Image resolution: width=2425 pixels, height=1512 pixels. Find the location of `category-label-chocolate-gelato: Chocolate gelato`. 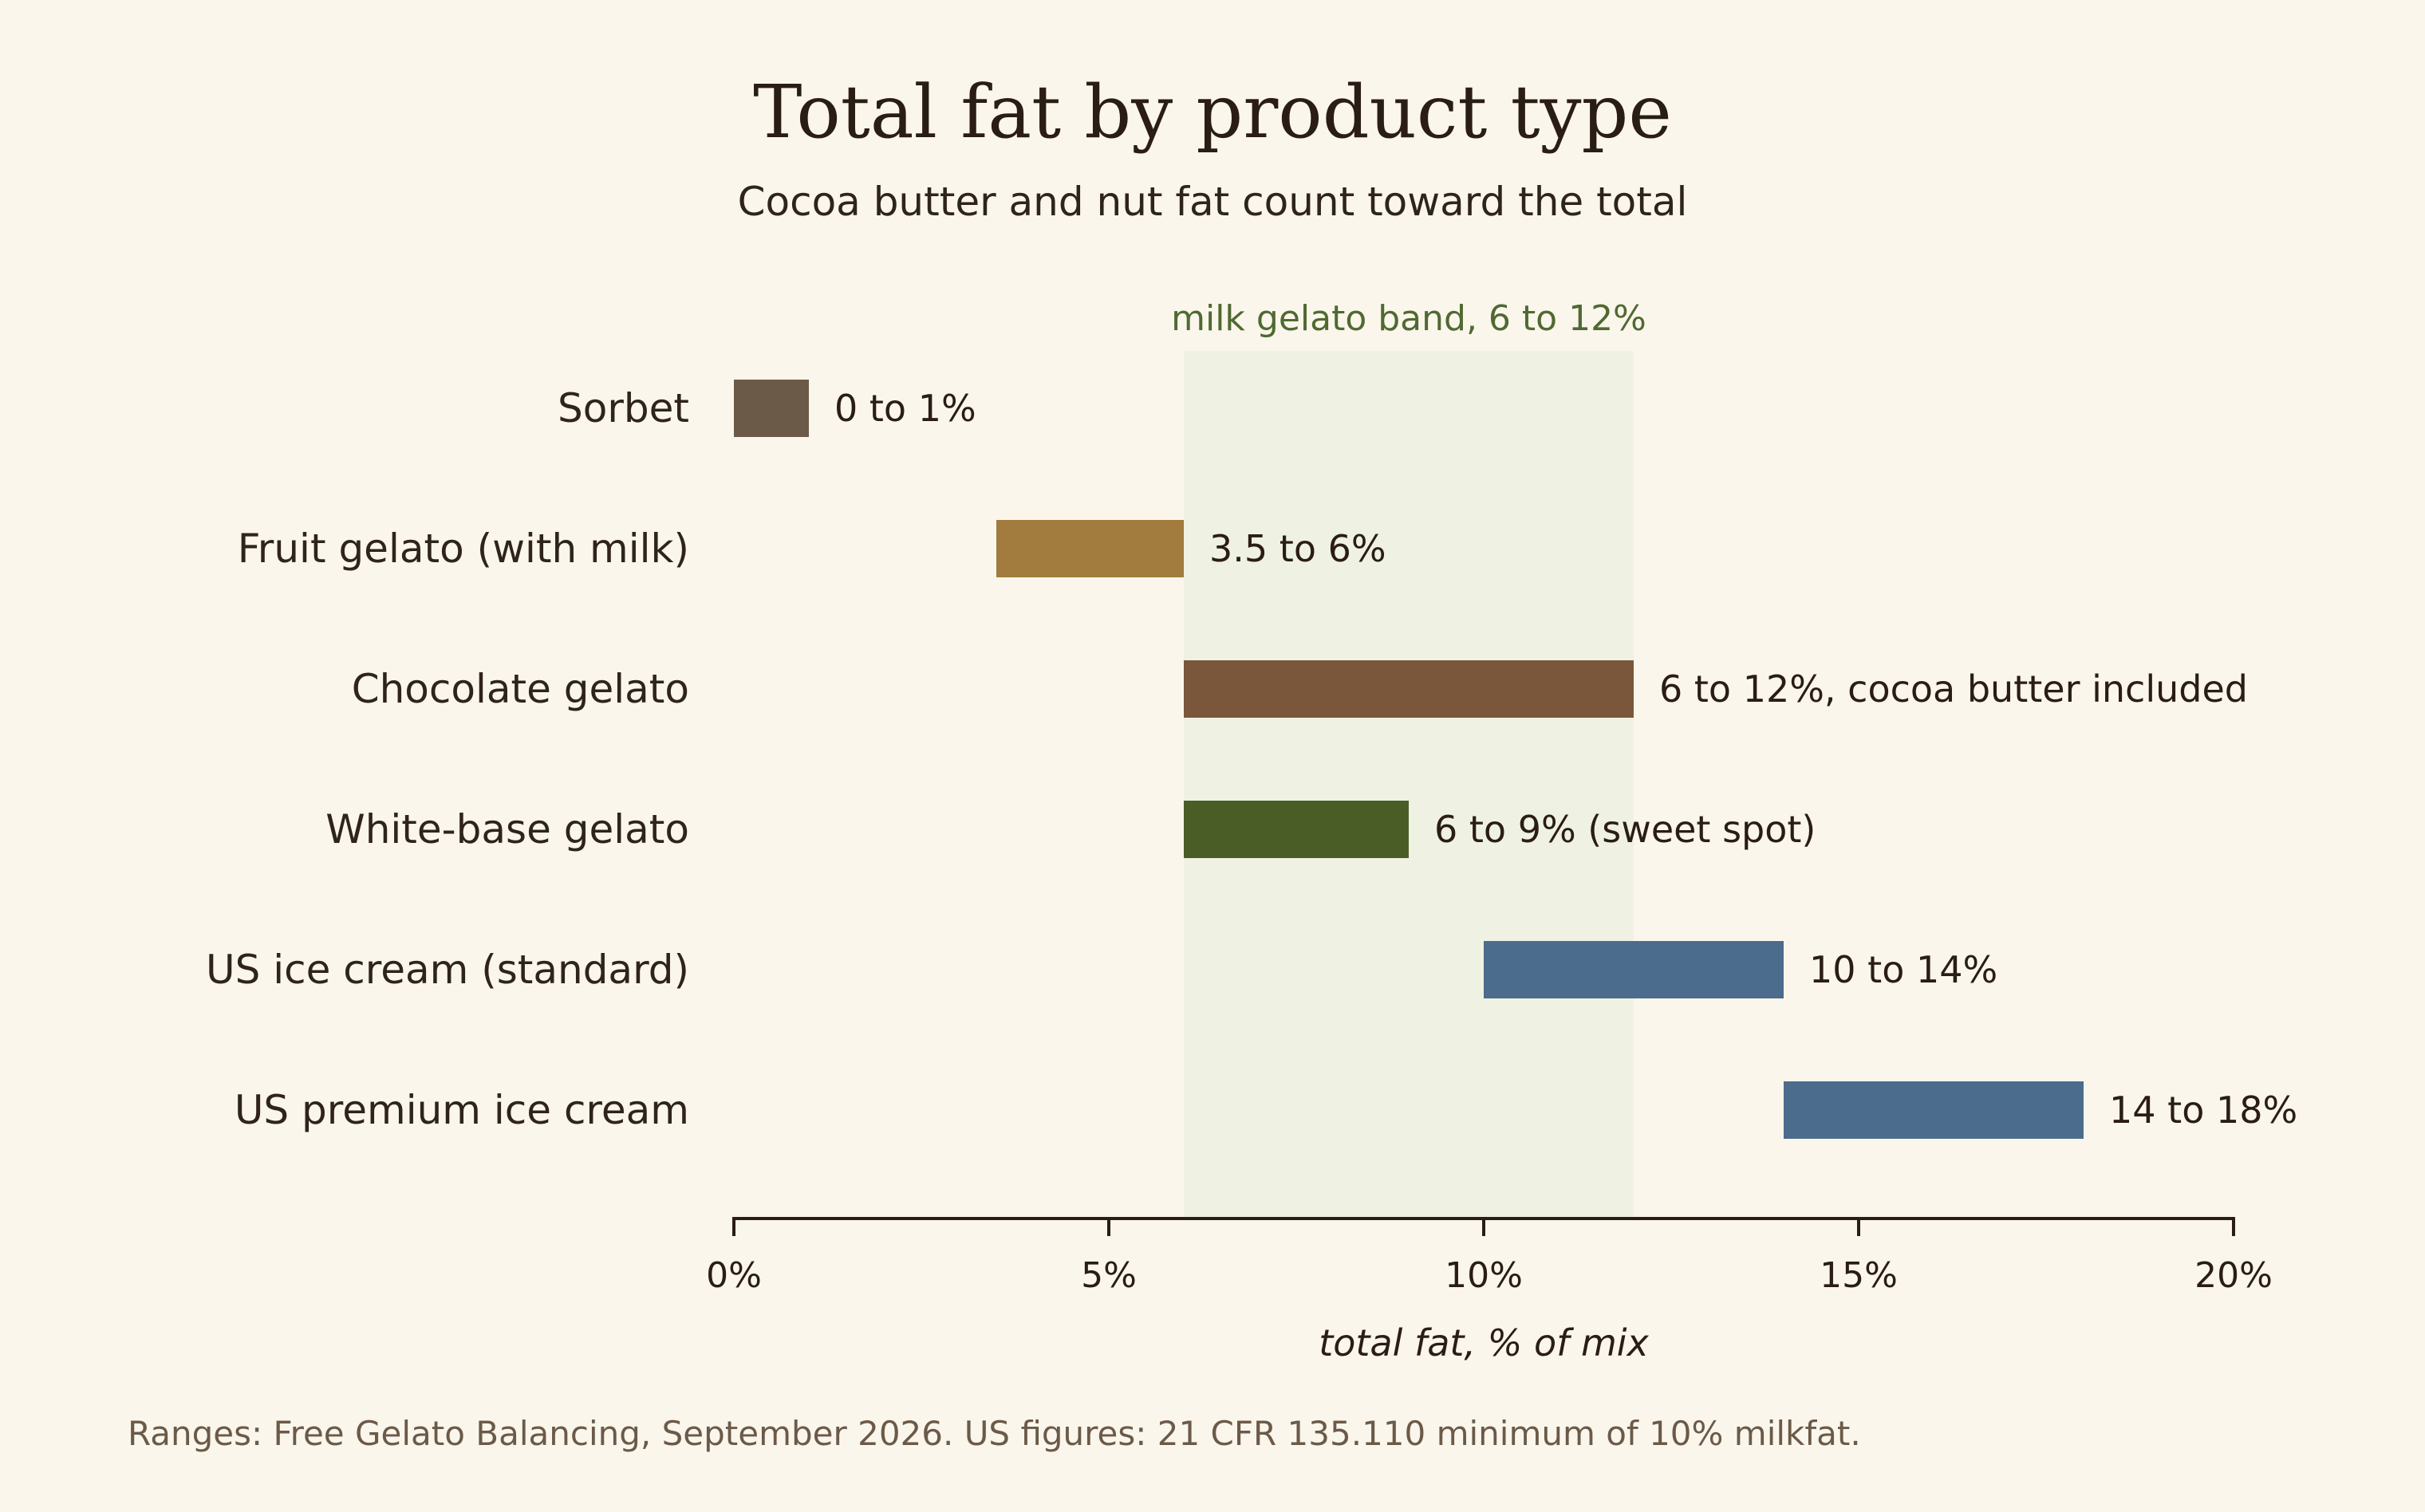

category-label-chocolate-gelato: Chocolate gelato is located at coordinates (520, 689).